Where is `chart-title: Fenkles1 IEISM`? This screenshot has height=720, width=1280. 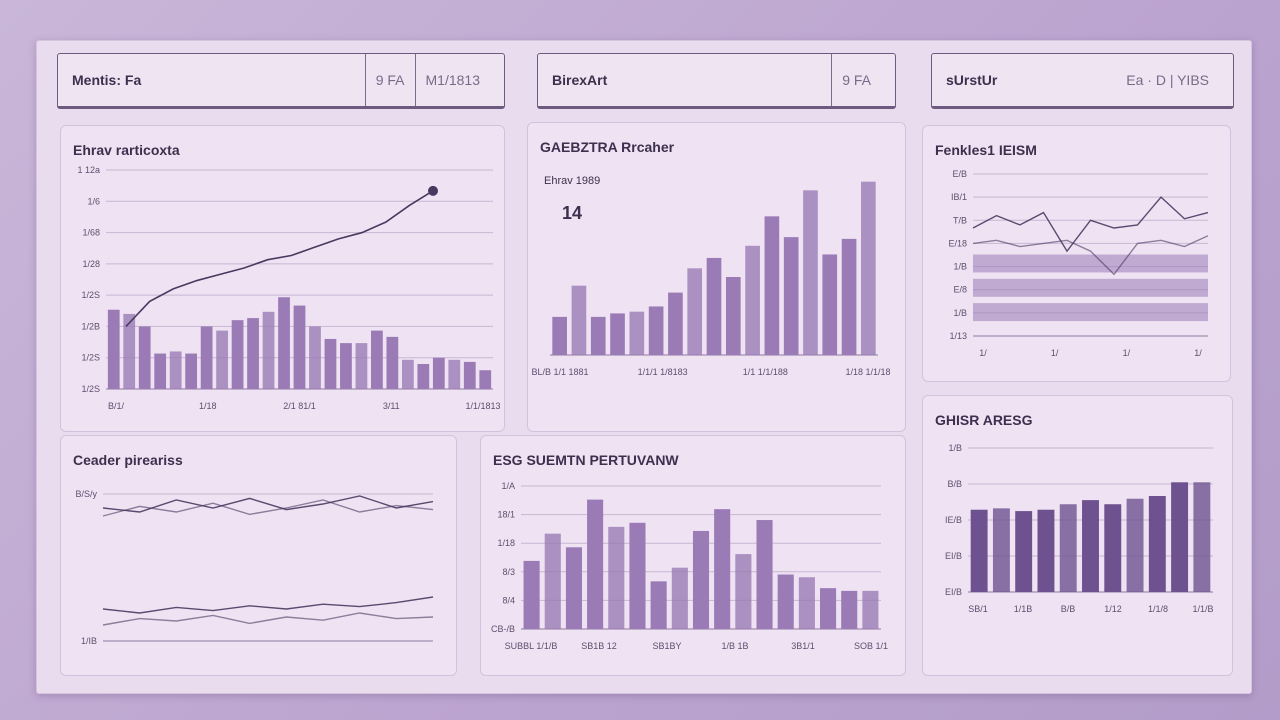
chart-title: Fenkles1 IEISM is located at coordinates (986, 150).